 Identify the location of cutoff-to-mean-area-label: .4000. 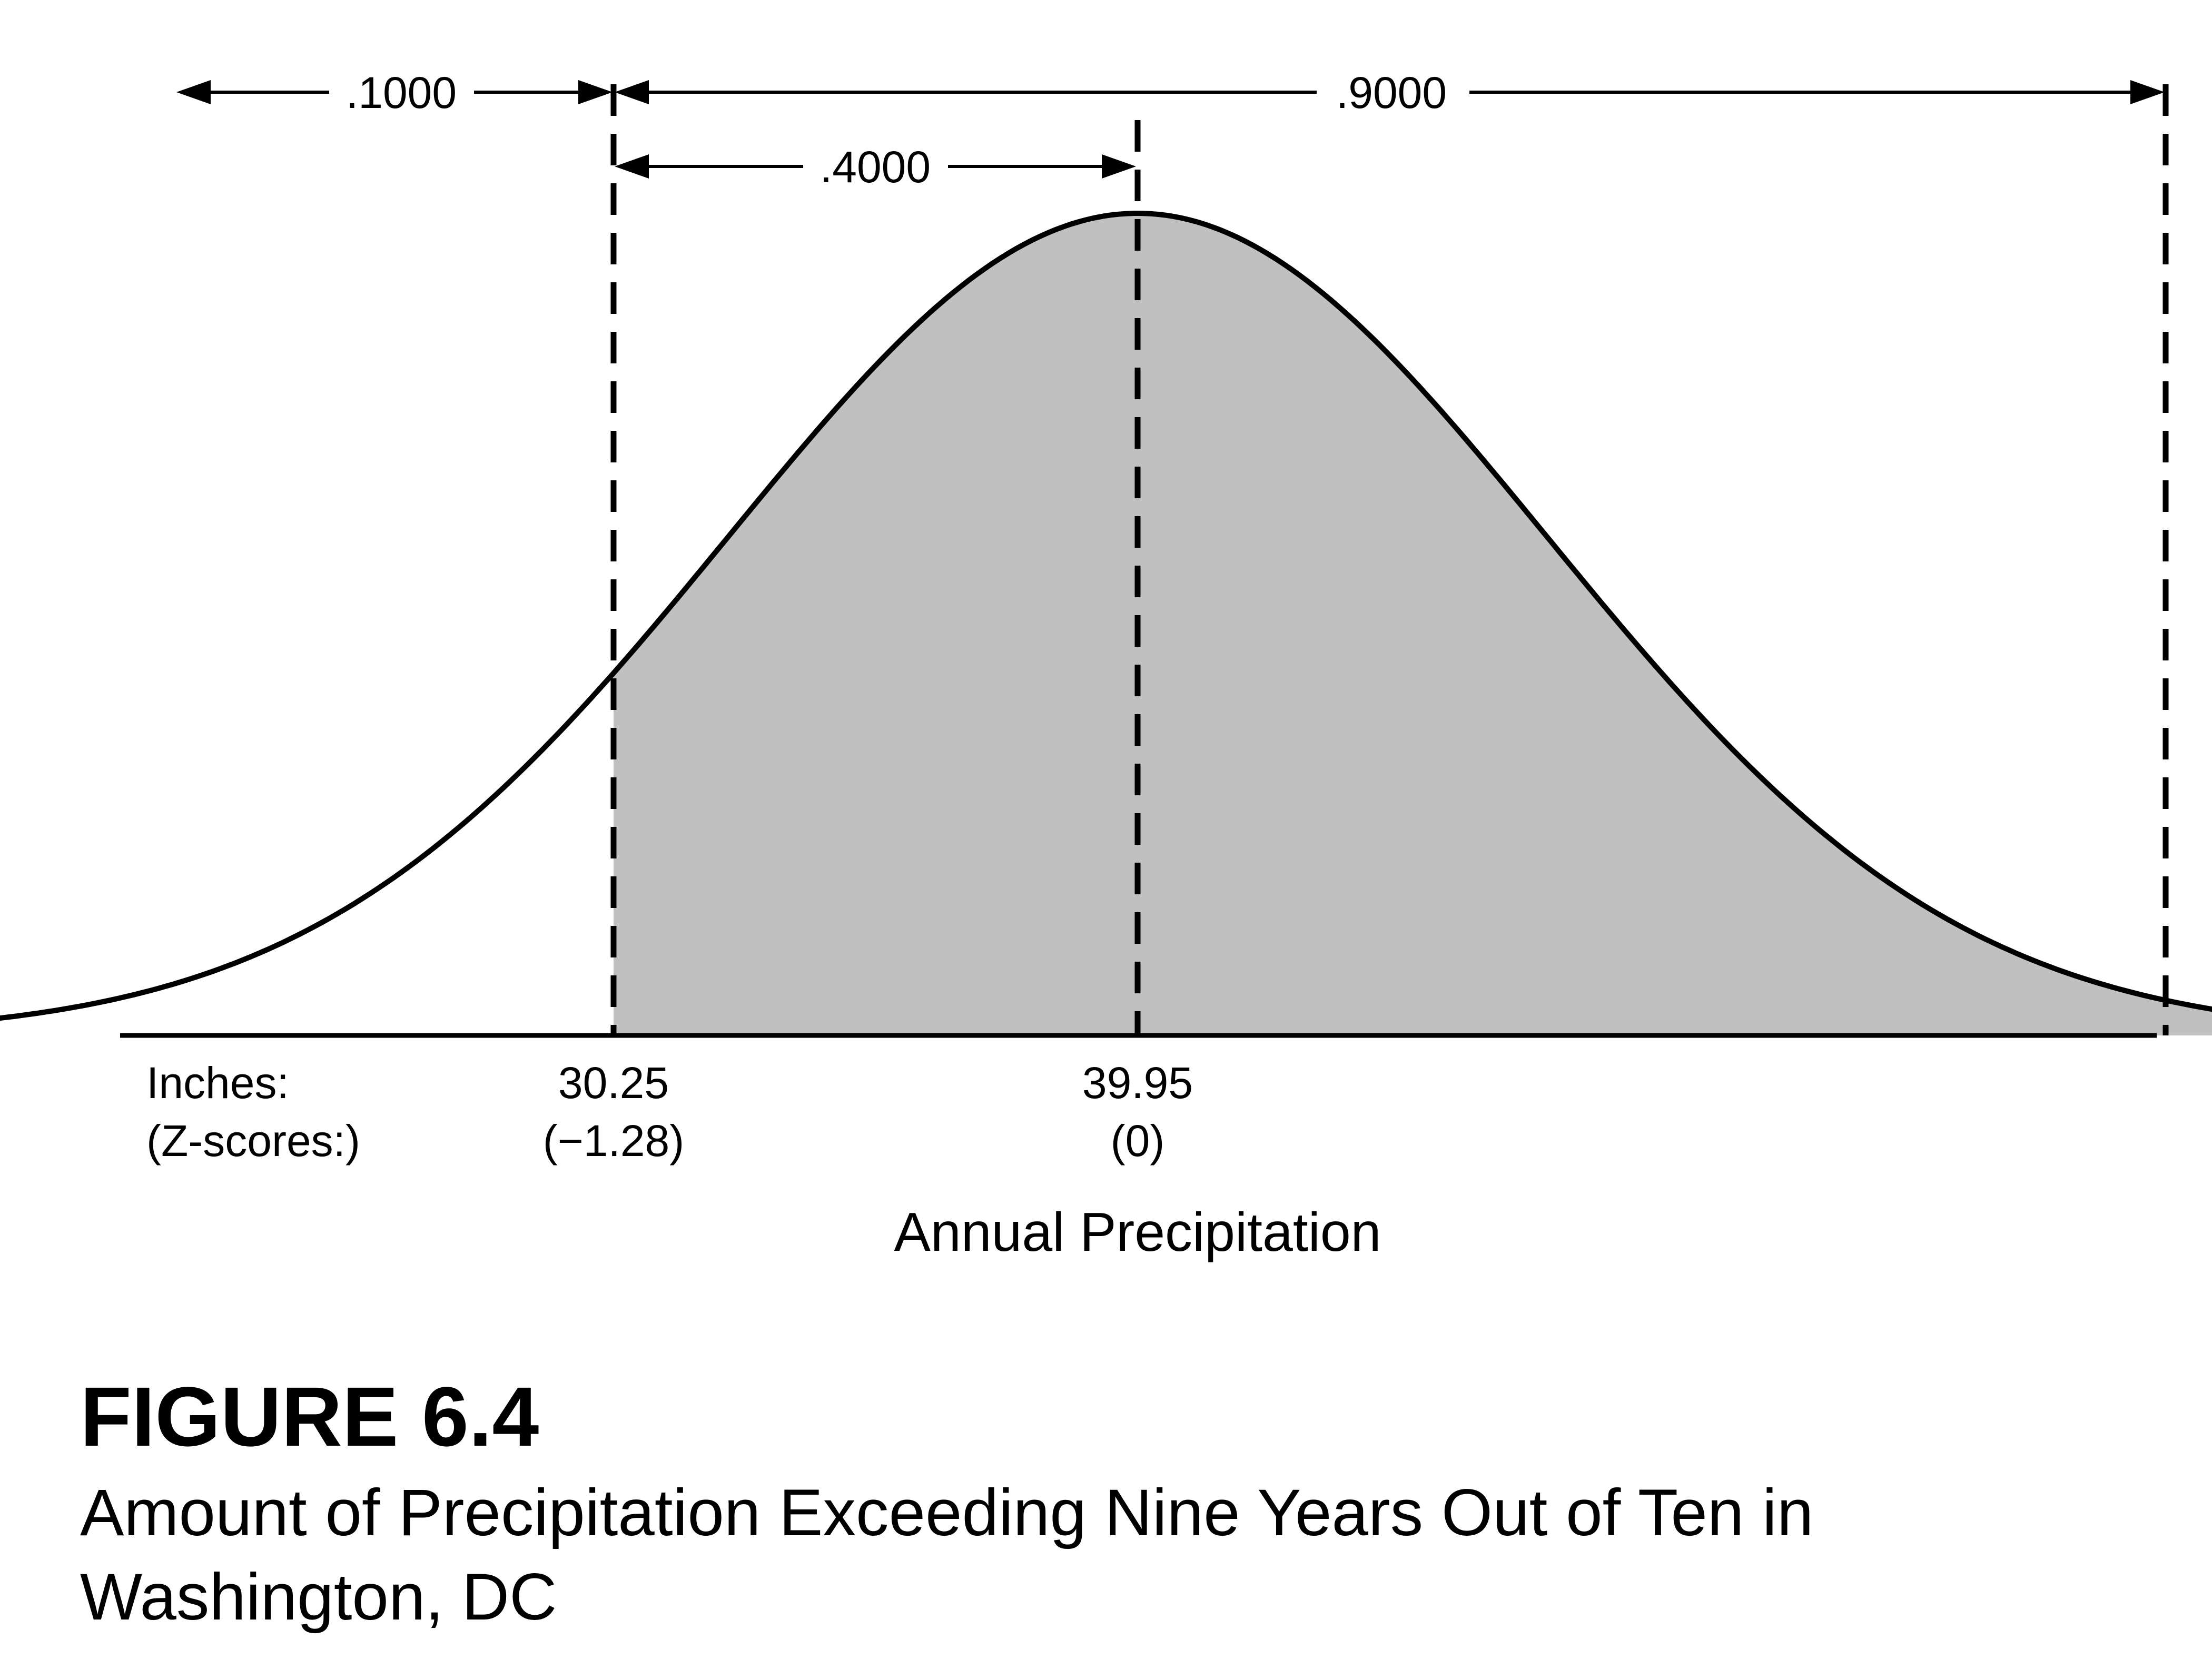
(875, 167).